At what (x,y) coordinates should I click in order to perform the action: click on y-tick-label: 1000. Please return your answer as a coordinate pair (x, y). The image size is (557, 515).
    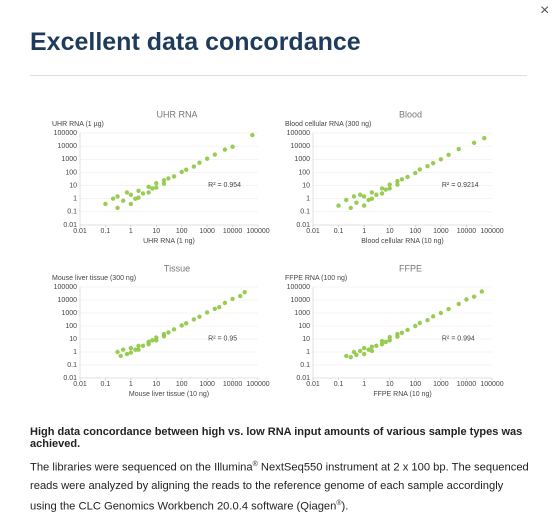
    Looking at the image, I should click on (302, 313).